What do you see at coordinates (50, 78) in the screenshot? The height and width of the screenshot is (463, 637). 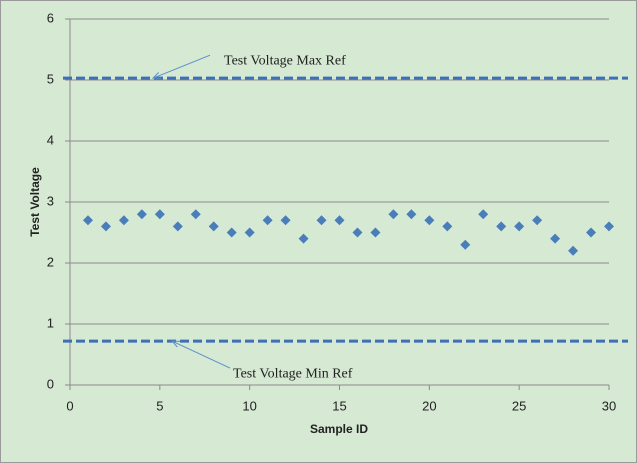 I see `y-tick-label: 5` at bounding box center [50, 78].